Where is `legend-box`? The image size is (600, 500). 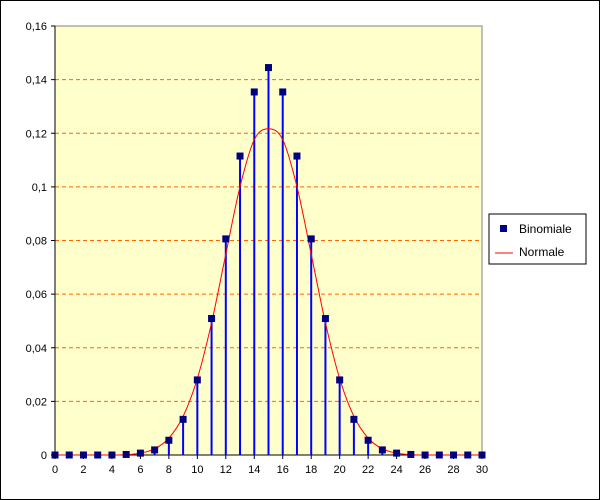 legend-box is located at coordinates (537, 239).